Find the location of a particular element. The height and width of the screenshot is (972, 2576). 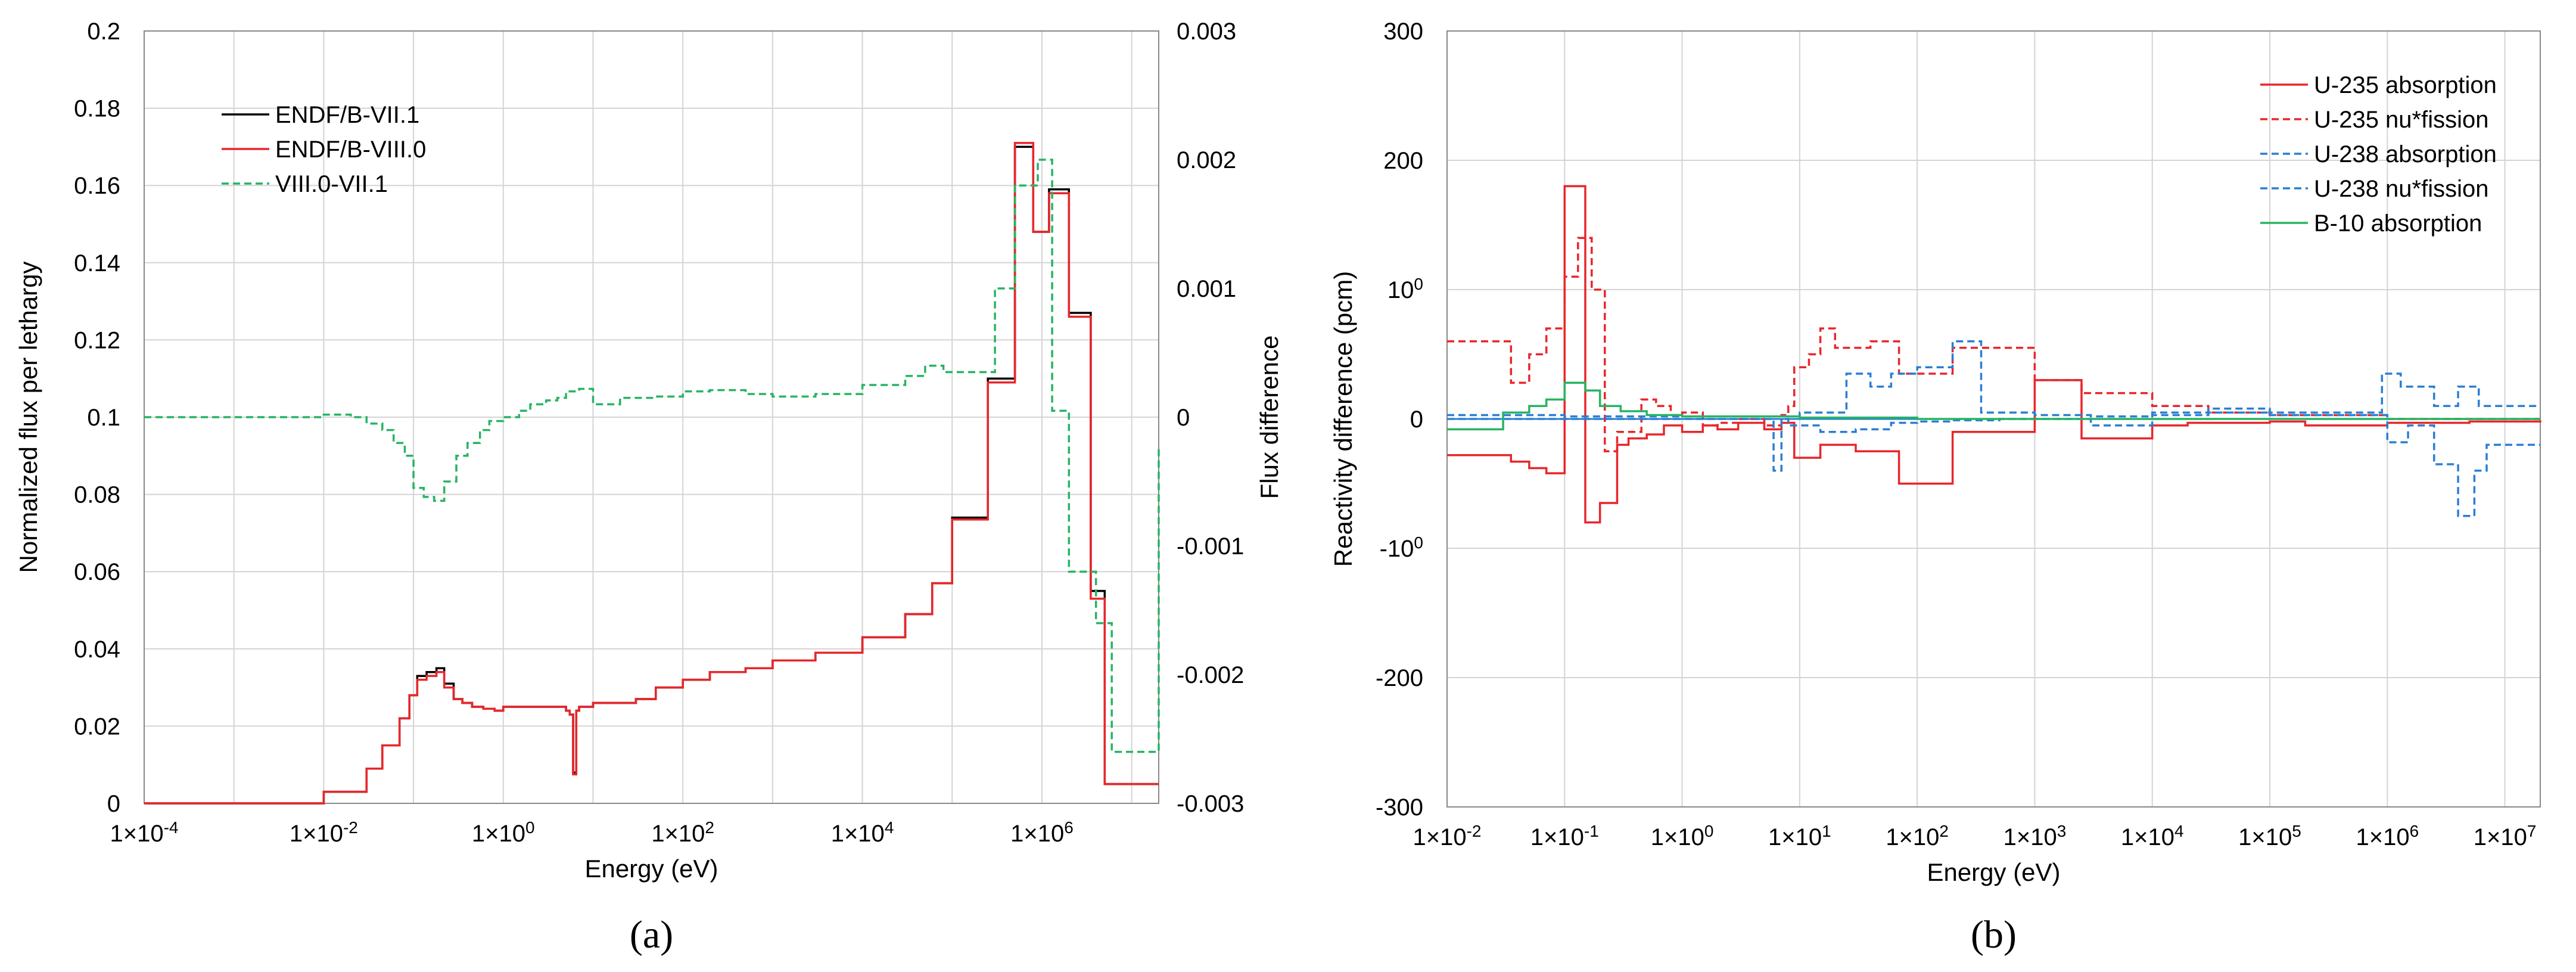

x-tick-label: 1×10⁻¹ is located at coordinates (1564, 836).